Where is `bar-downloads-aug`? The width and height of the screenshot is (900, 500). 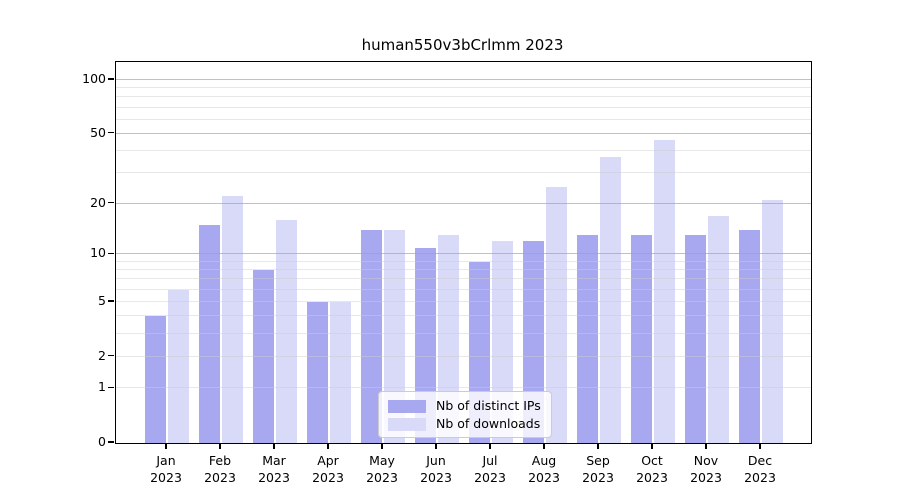 bar-downloads-aug is located at coordinates (556, 314).